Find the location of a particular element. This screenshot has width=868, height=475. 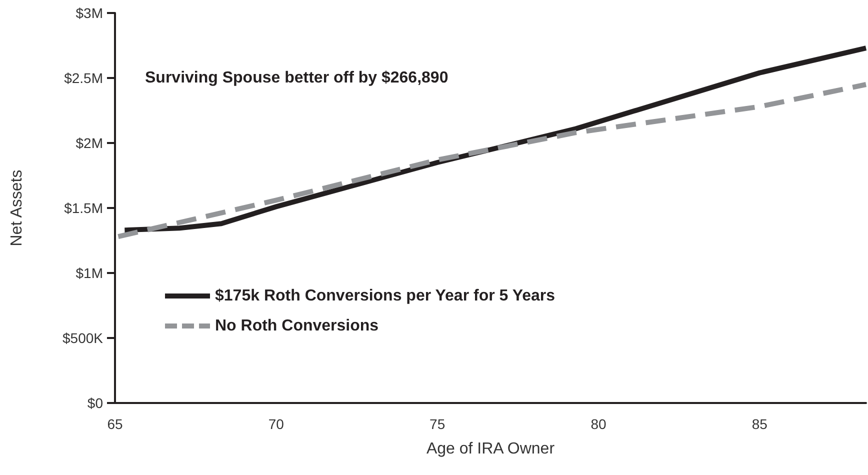

y-tick-label: $2M is located at coordinates (89, 143).